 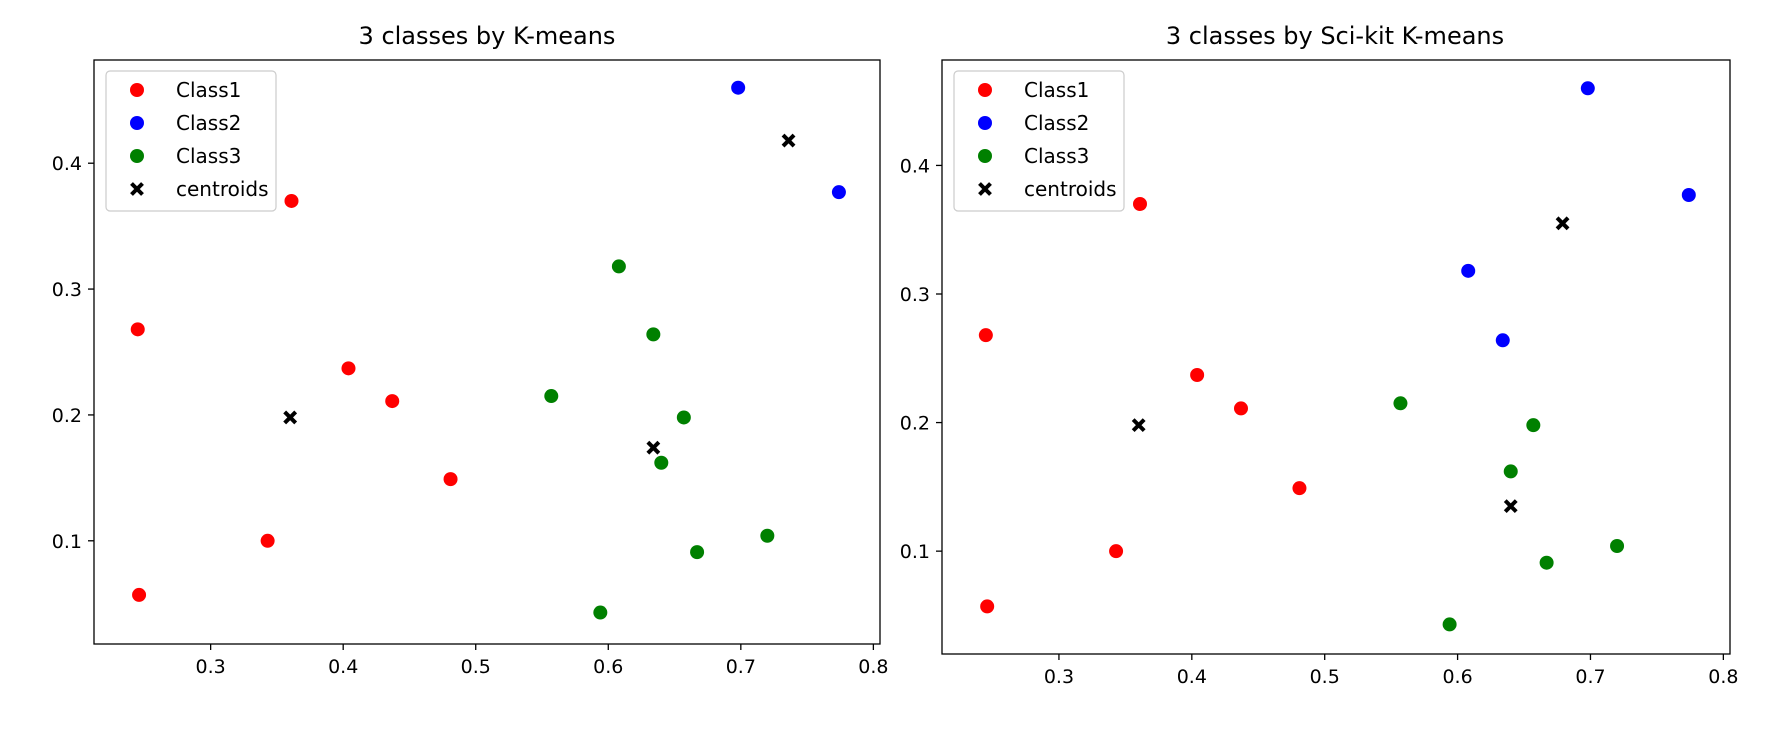 What do you see at coordinates (1590, 677) in the screenshot?
I see `chart-2-x-tick-label: 0.7` at bounding box center [1590, 677].